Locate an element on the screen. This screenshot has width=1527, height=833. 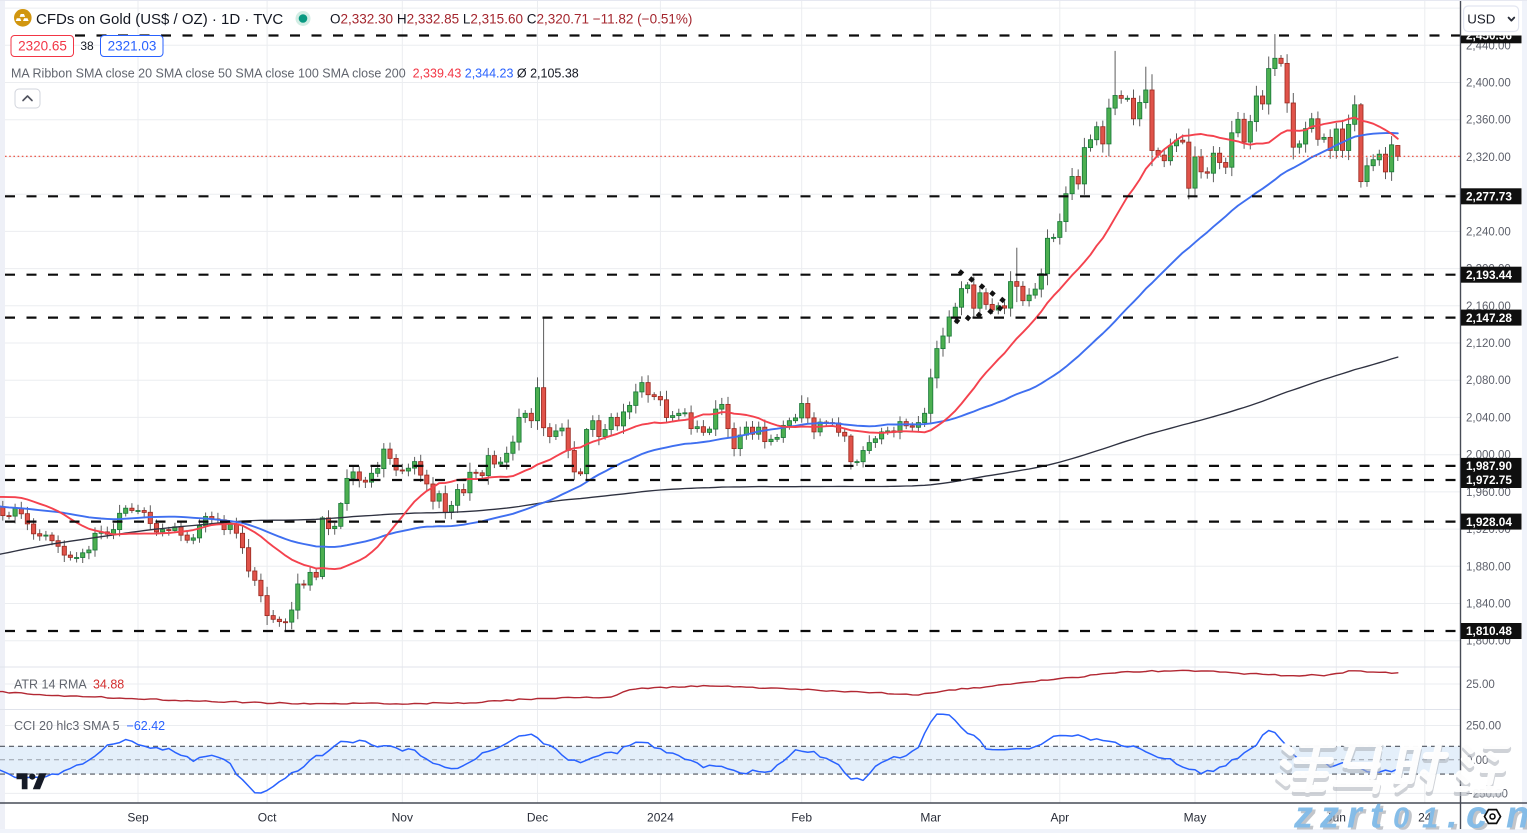
svg-text: CCI 20 hlc3 SMA 5 −62.42 is located at coordinates (89, 726).